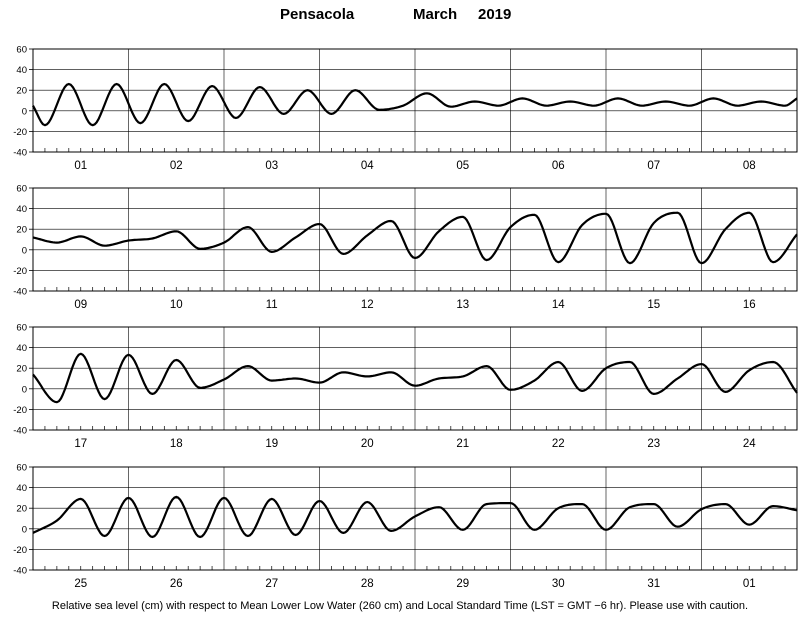  What do you see at coordinates (367, 305) in the screenshot?
I see `day-label: 12` at bounding box center [367, 305].